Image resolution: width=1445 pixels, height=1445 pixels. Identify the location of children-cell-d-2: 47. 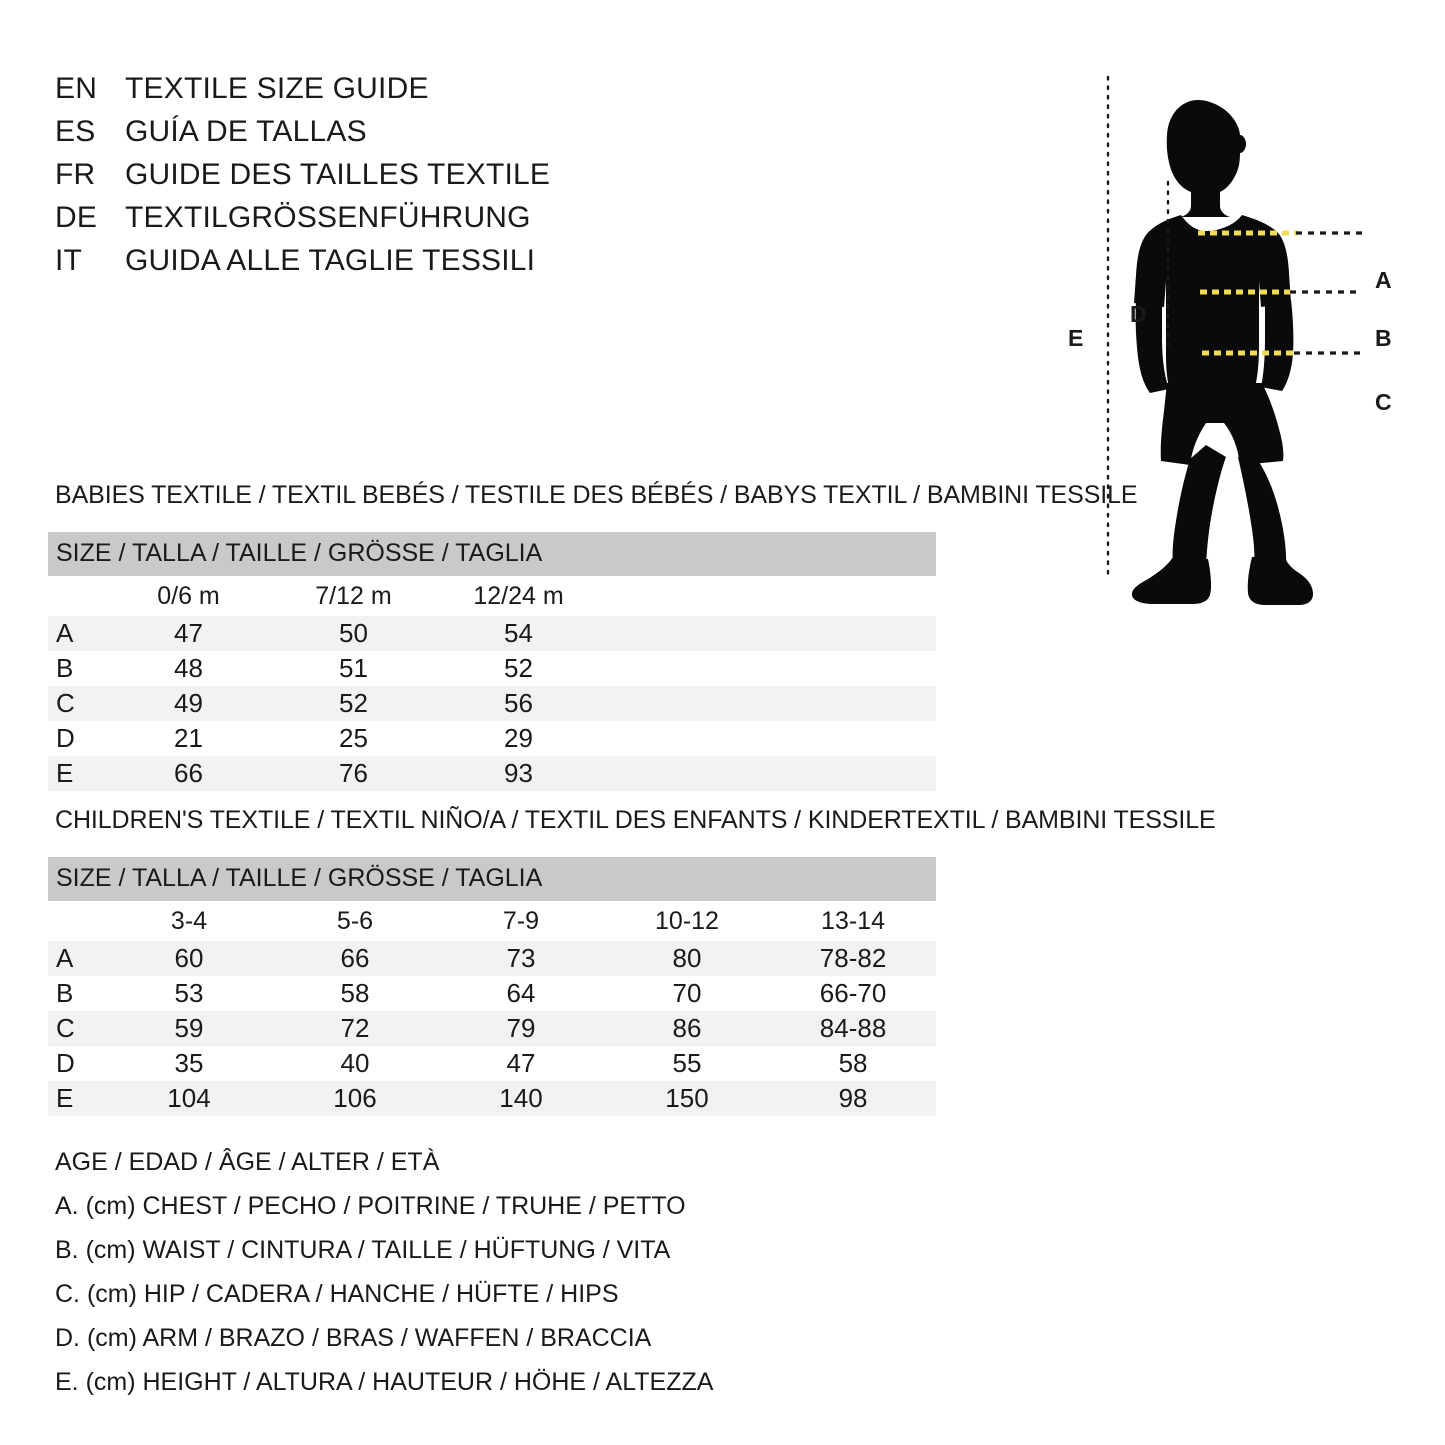
(521, 1063).